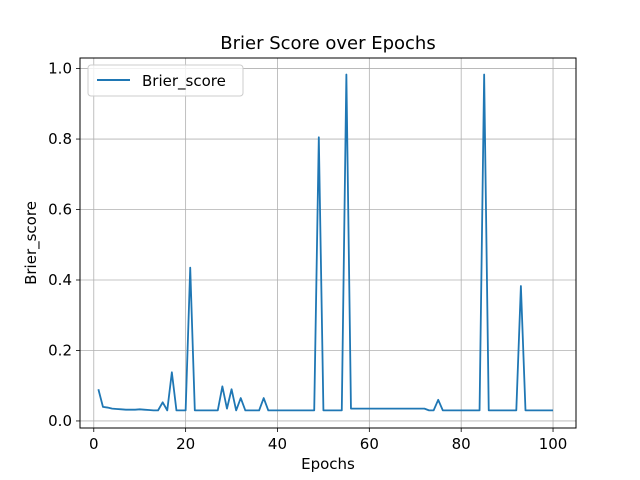 The image size is (640, 480). What do you see at coordinates (553, 444) in the screenshot?
I see `x-tick-label: 100` at bounding box center [553, 444].